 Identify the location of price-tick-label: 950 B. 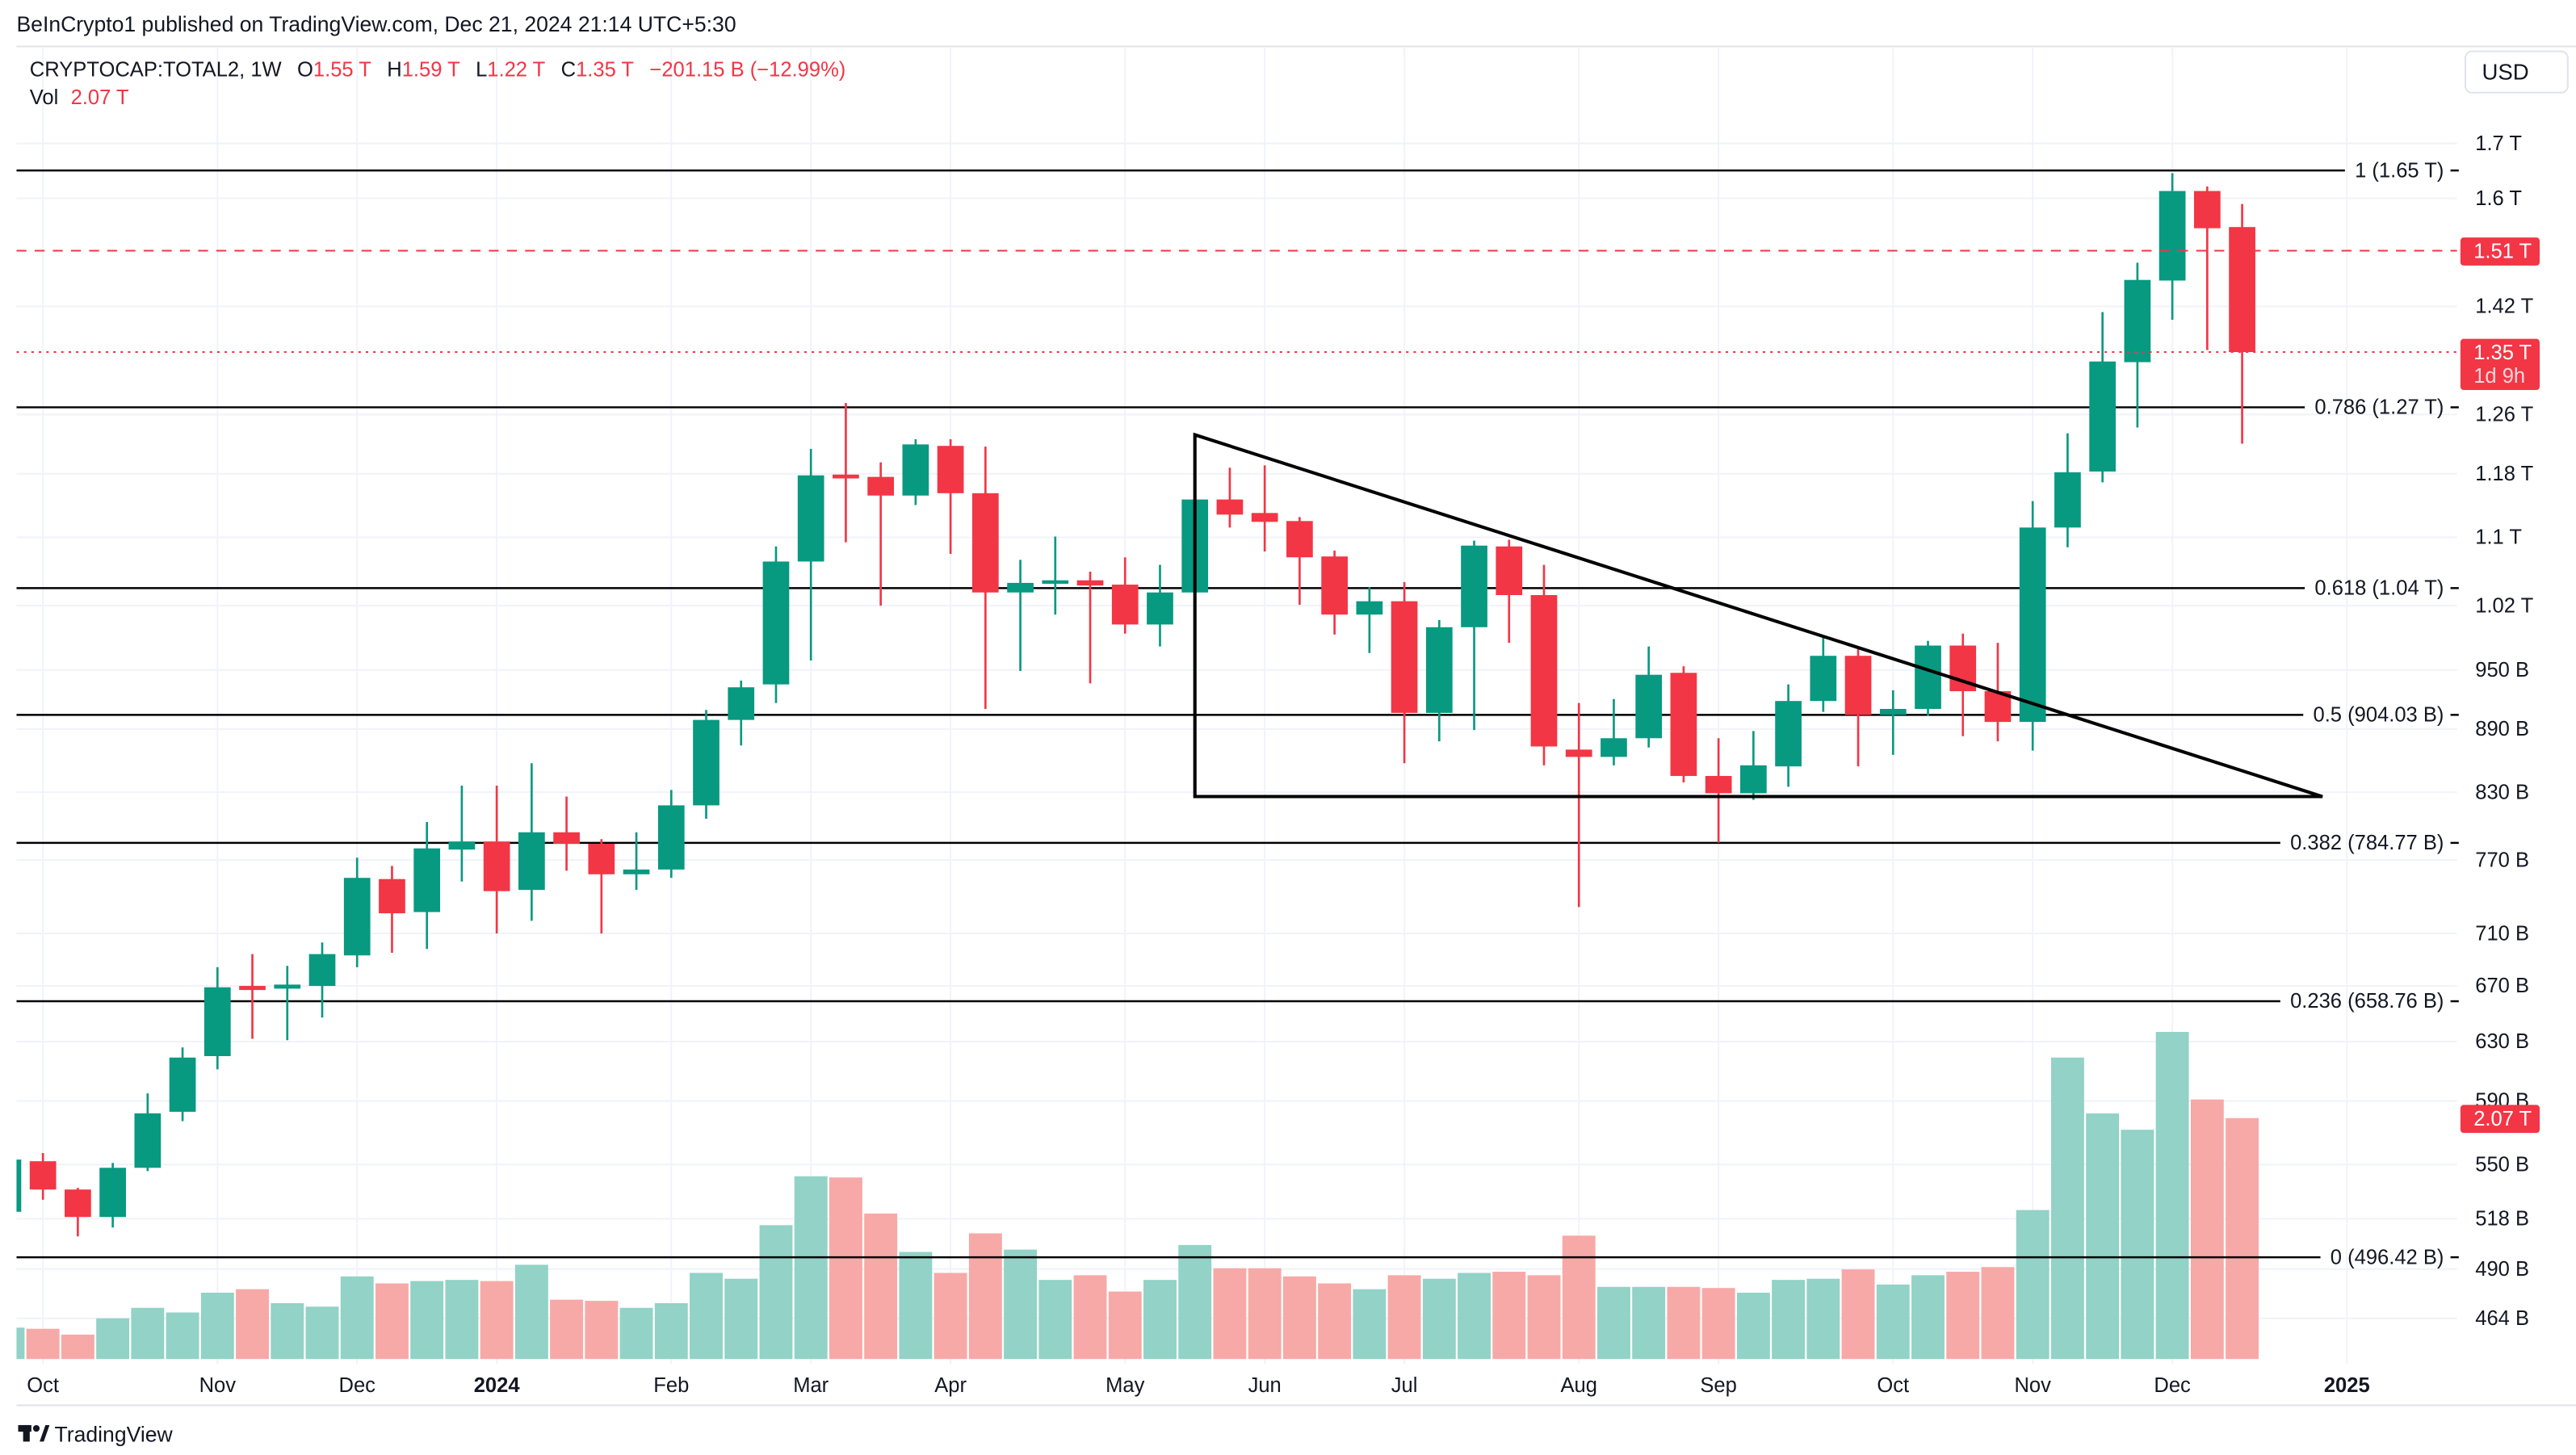
(2502, 670).